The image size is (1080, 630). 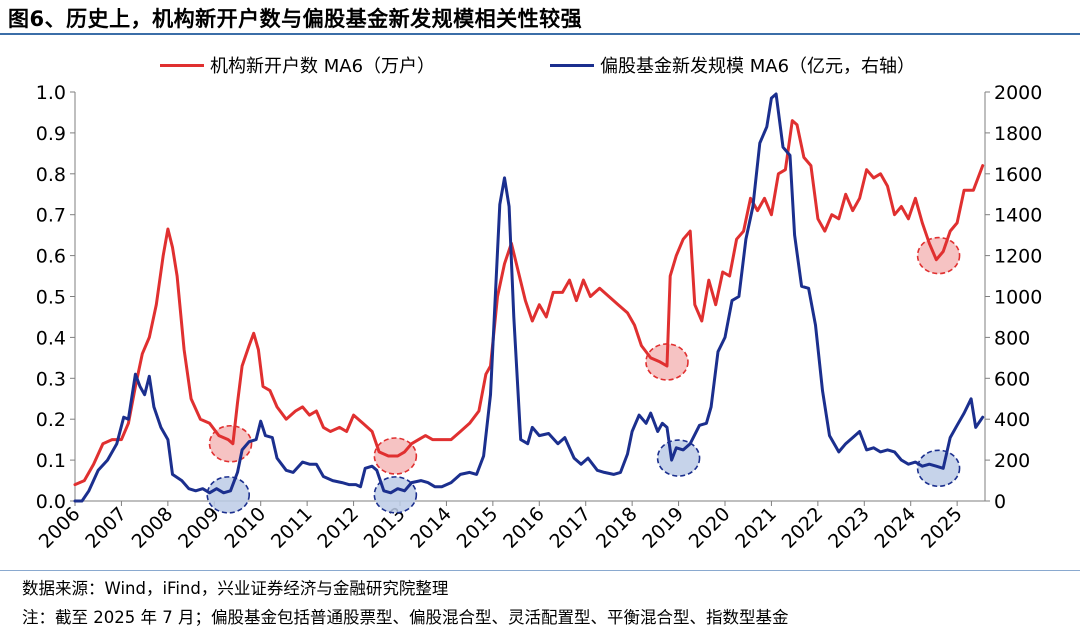 What do you see at coordinates (758, 66) in the screenshot?
I see `legend-label-blue: 偏股基金新发规模 MA6（亿元，右轴）` at bounding box center [758, 66].